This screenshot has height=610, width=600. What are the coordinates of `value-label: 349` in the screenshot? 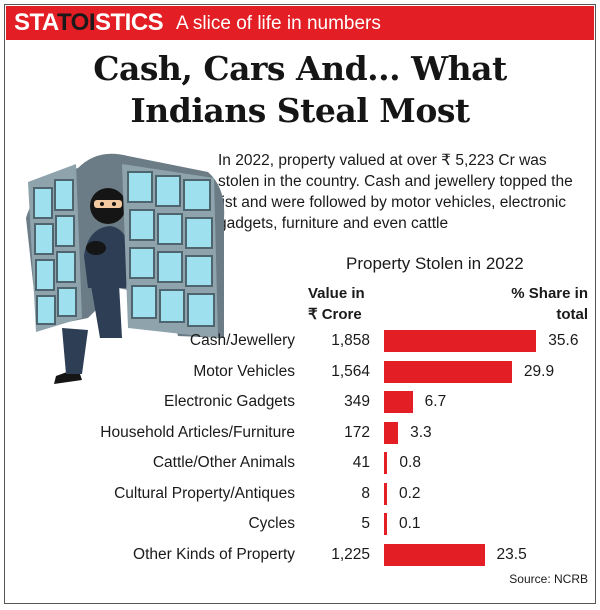 It's located at (357, 401).